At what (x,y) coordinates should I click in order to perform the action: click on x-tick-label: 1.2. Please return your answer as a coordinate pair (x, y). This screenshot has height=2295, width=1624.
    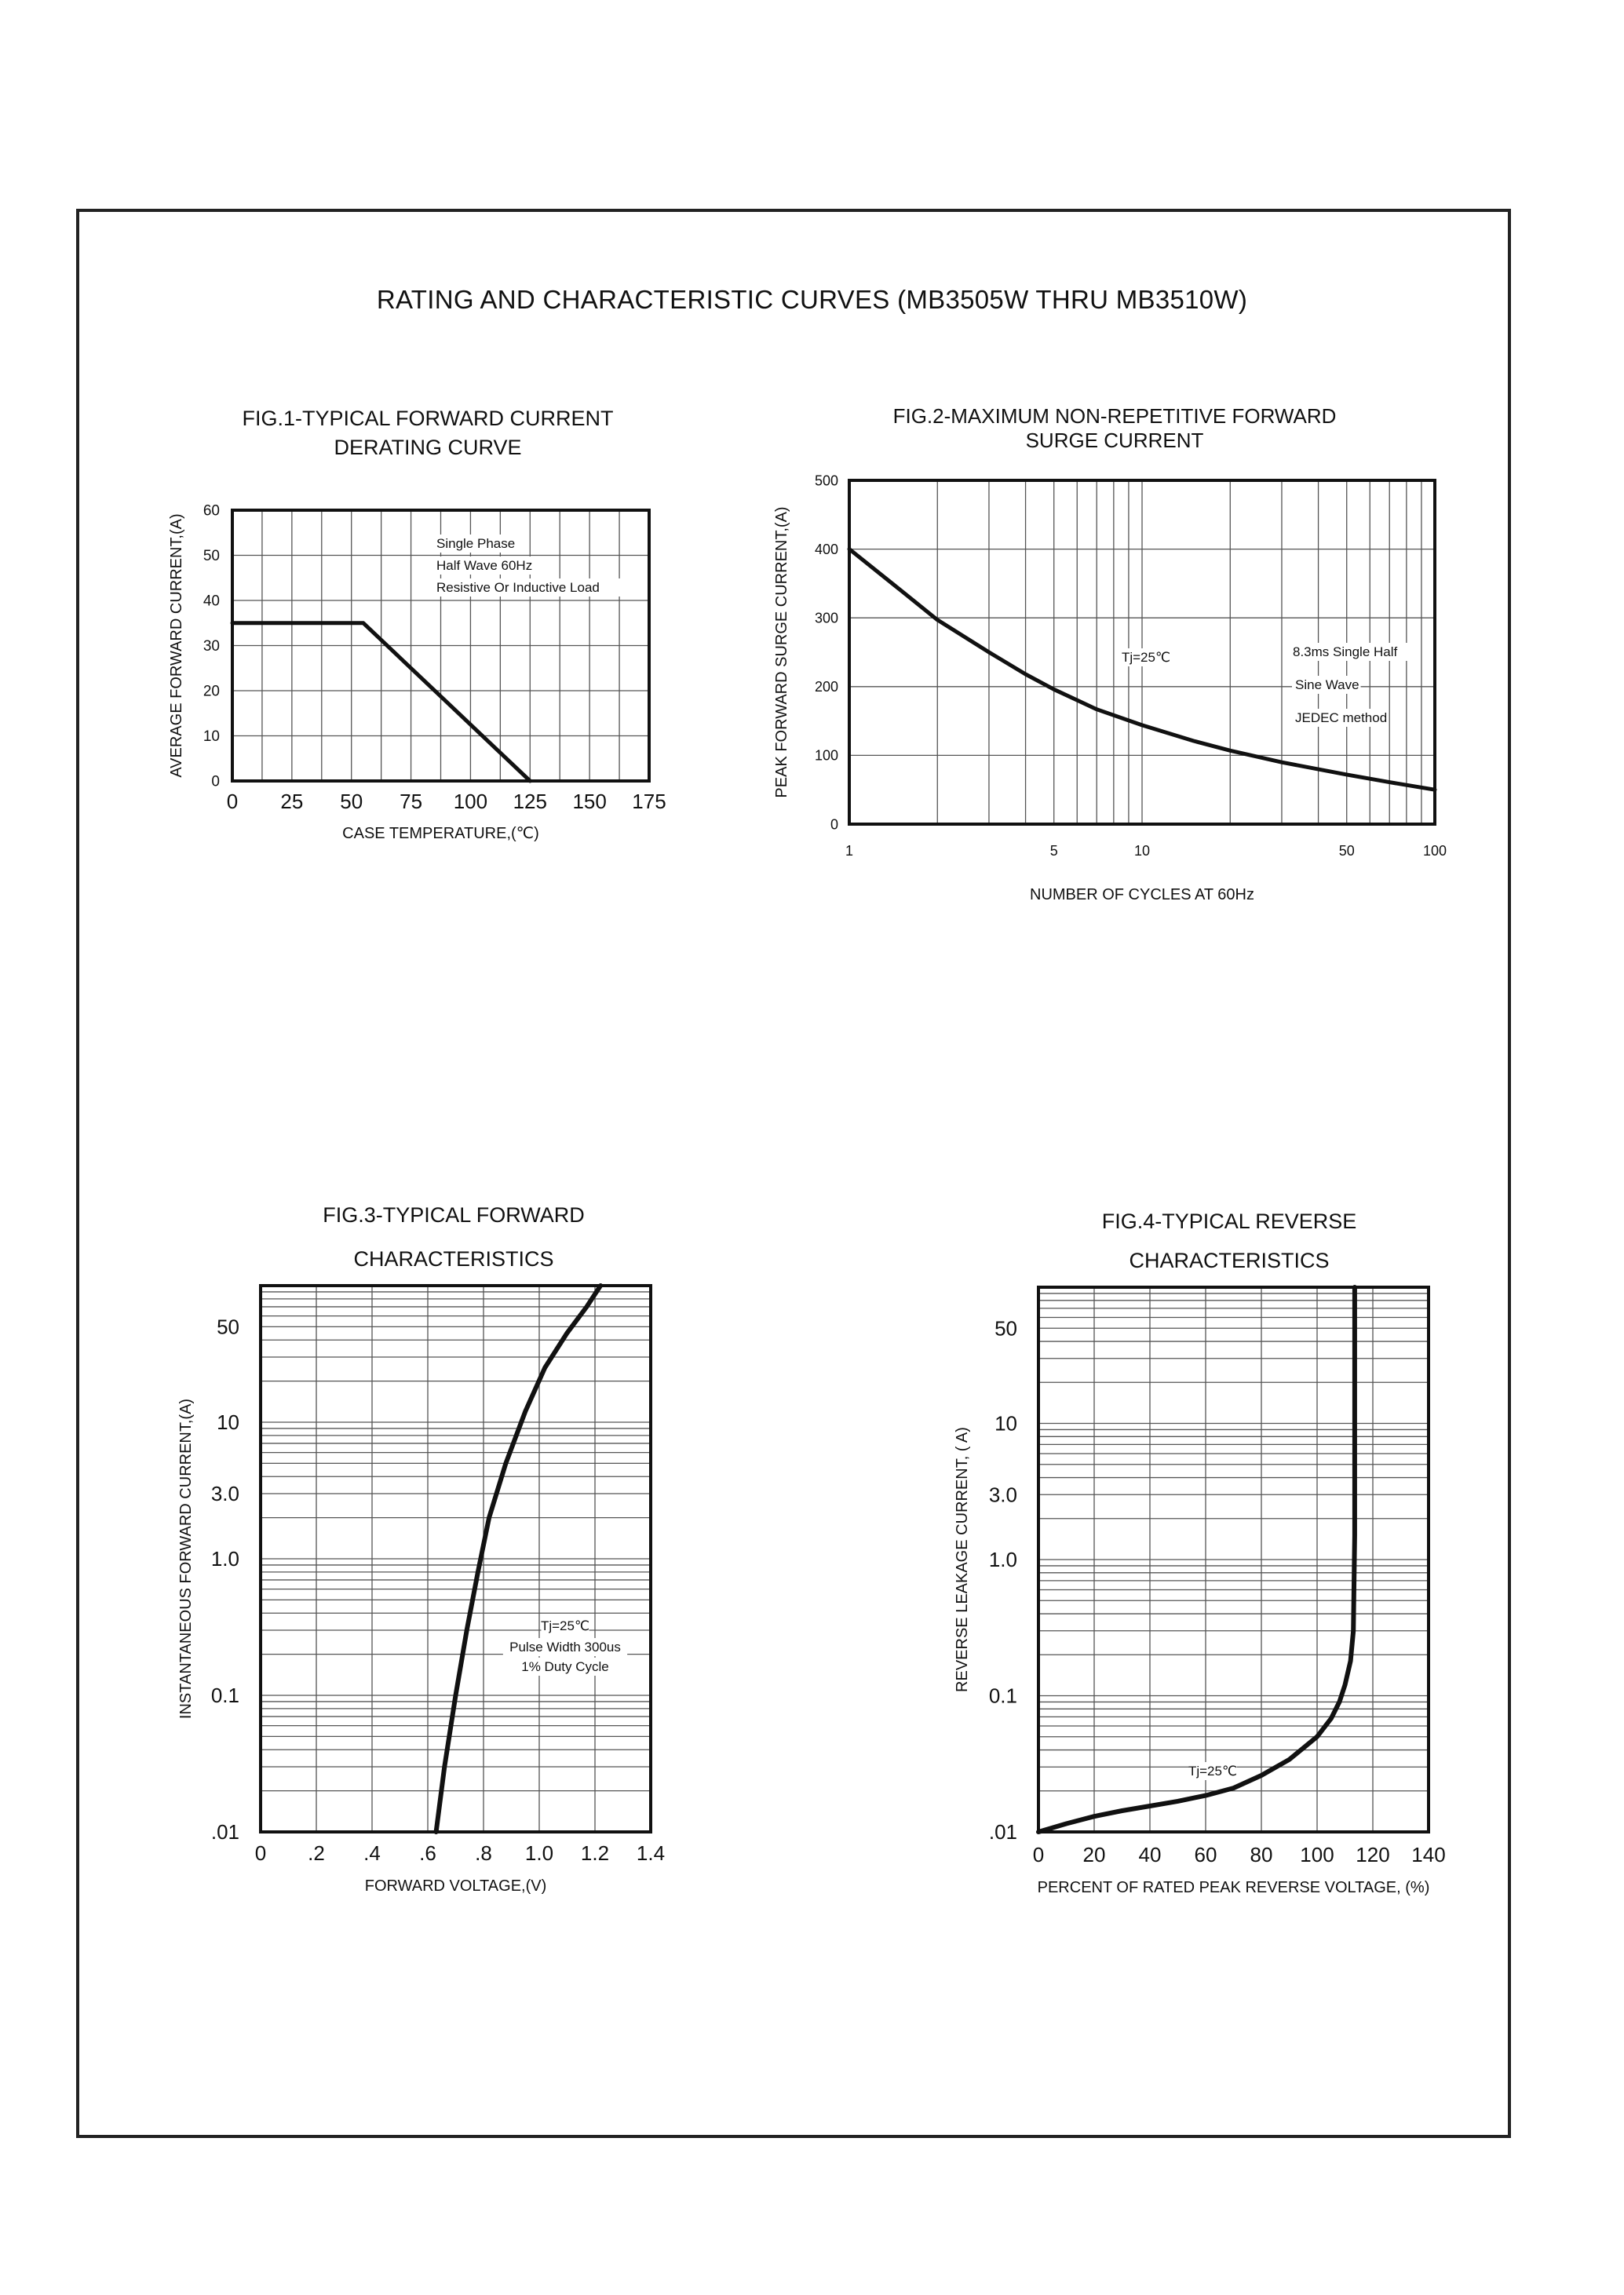
    Looking at the image, I should click on (595, 1853).